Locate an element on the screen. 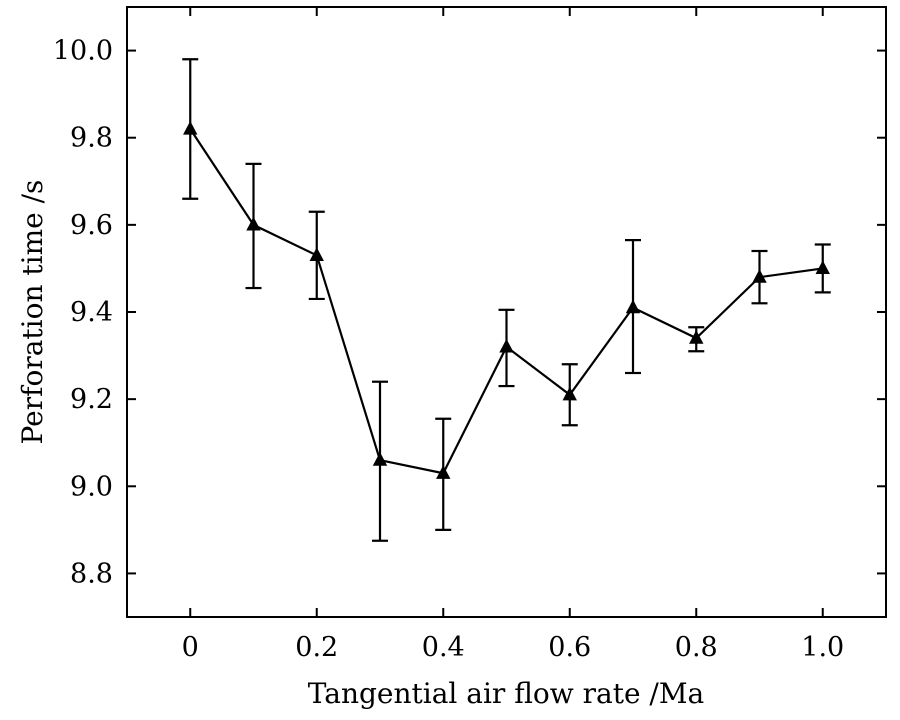 This screenshot has width=900, height=720. y-tick-label: 9.6 is located at coordinates (91, 225).